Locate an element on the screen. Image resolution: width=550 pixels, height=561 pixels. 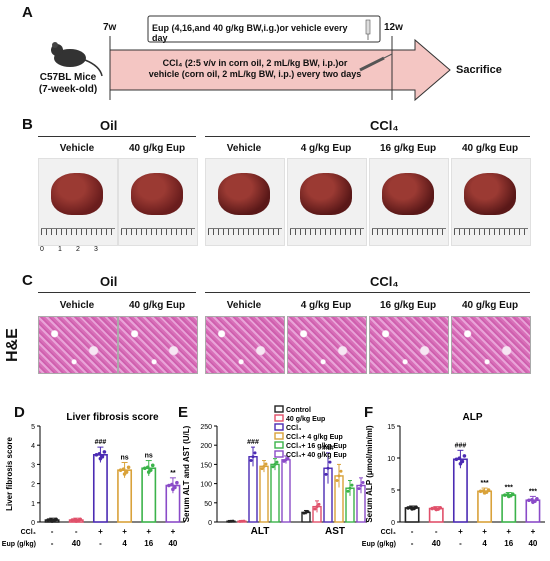
experiment-timeline is located at coordinates (251, 58).